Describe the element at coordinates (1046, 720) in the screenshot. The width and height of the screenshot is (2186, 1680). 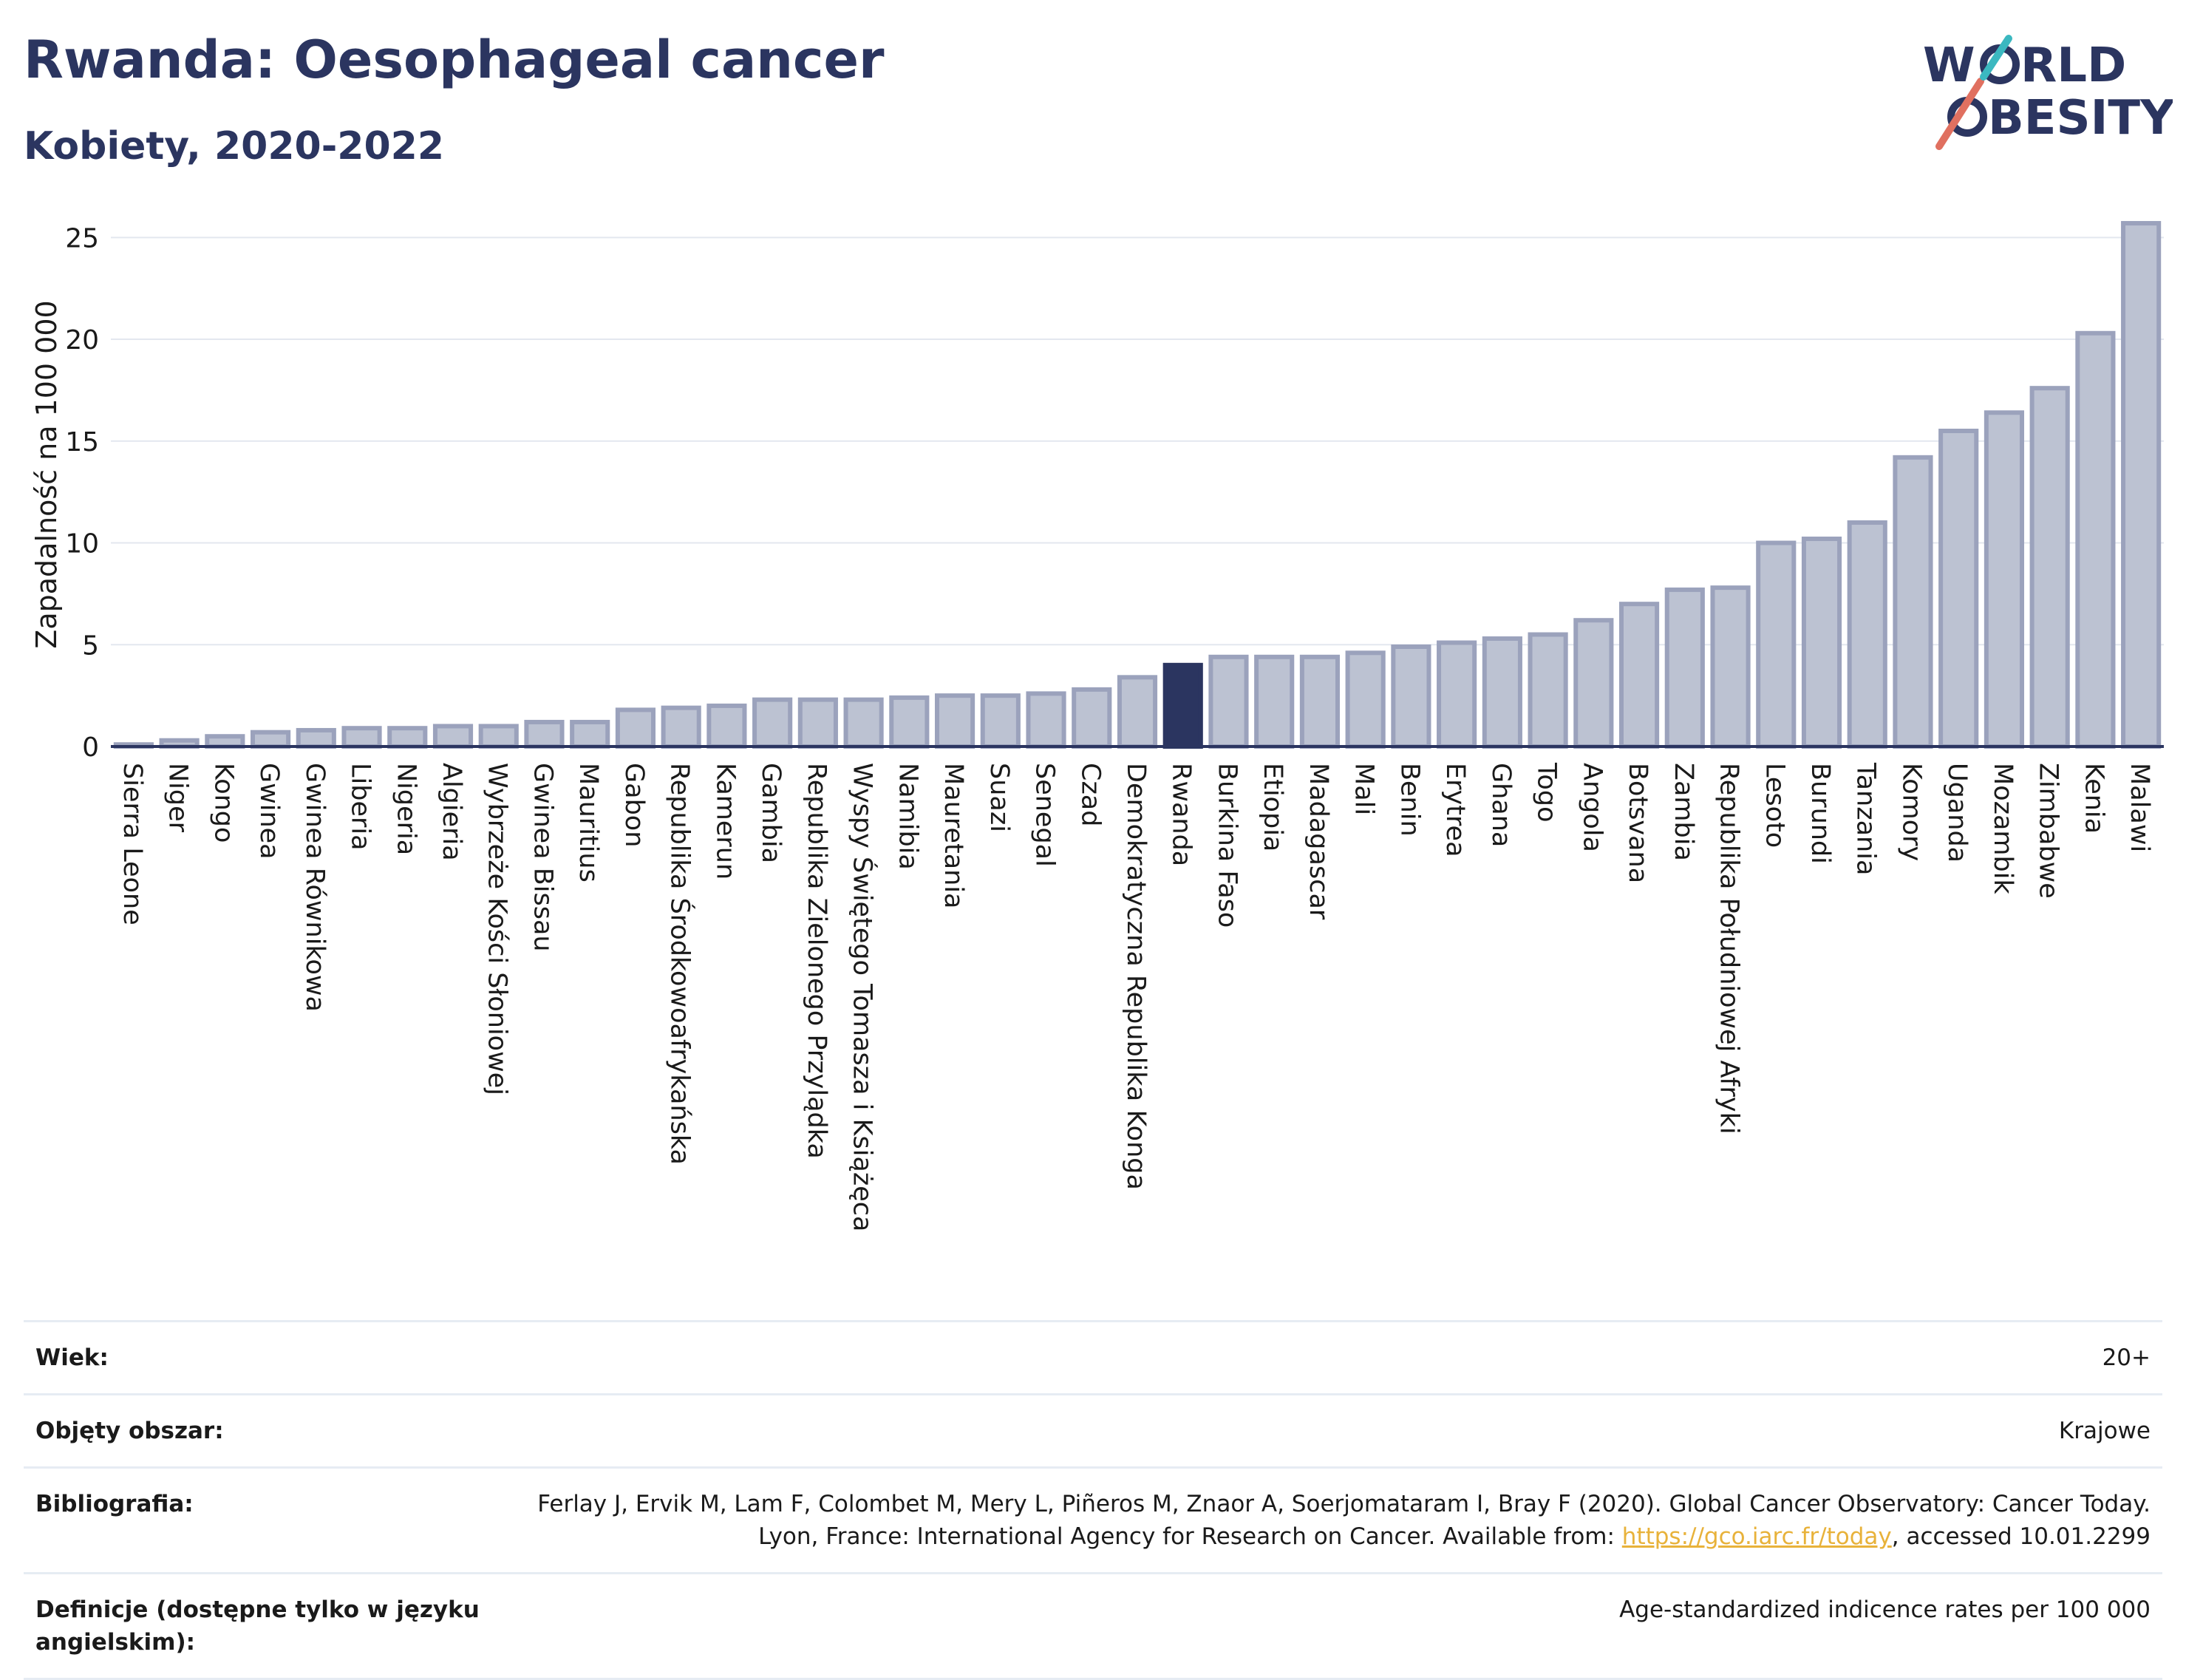
I see `bar-senegal` at that location.